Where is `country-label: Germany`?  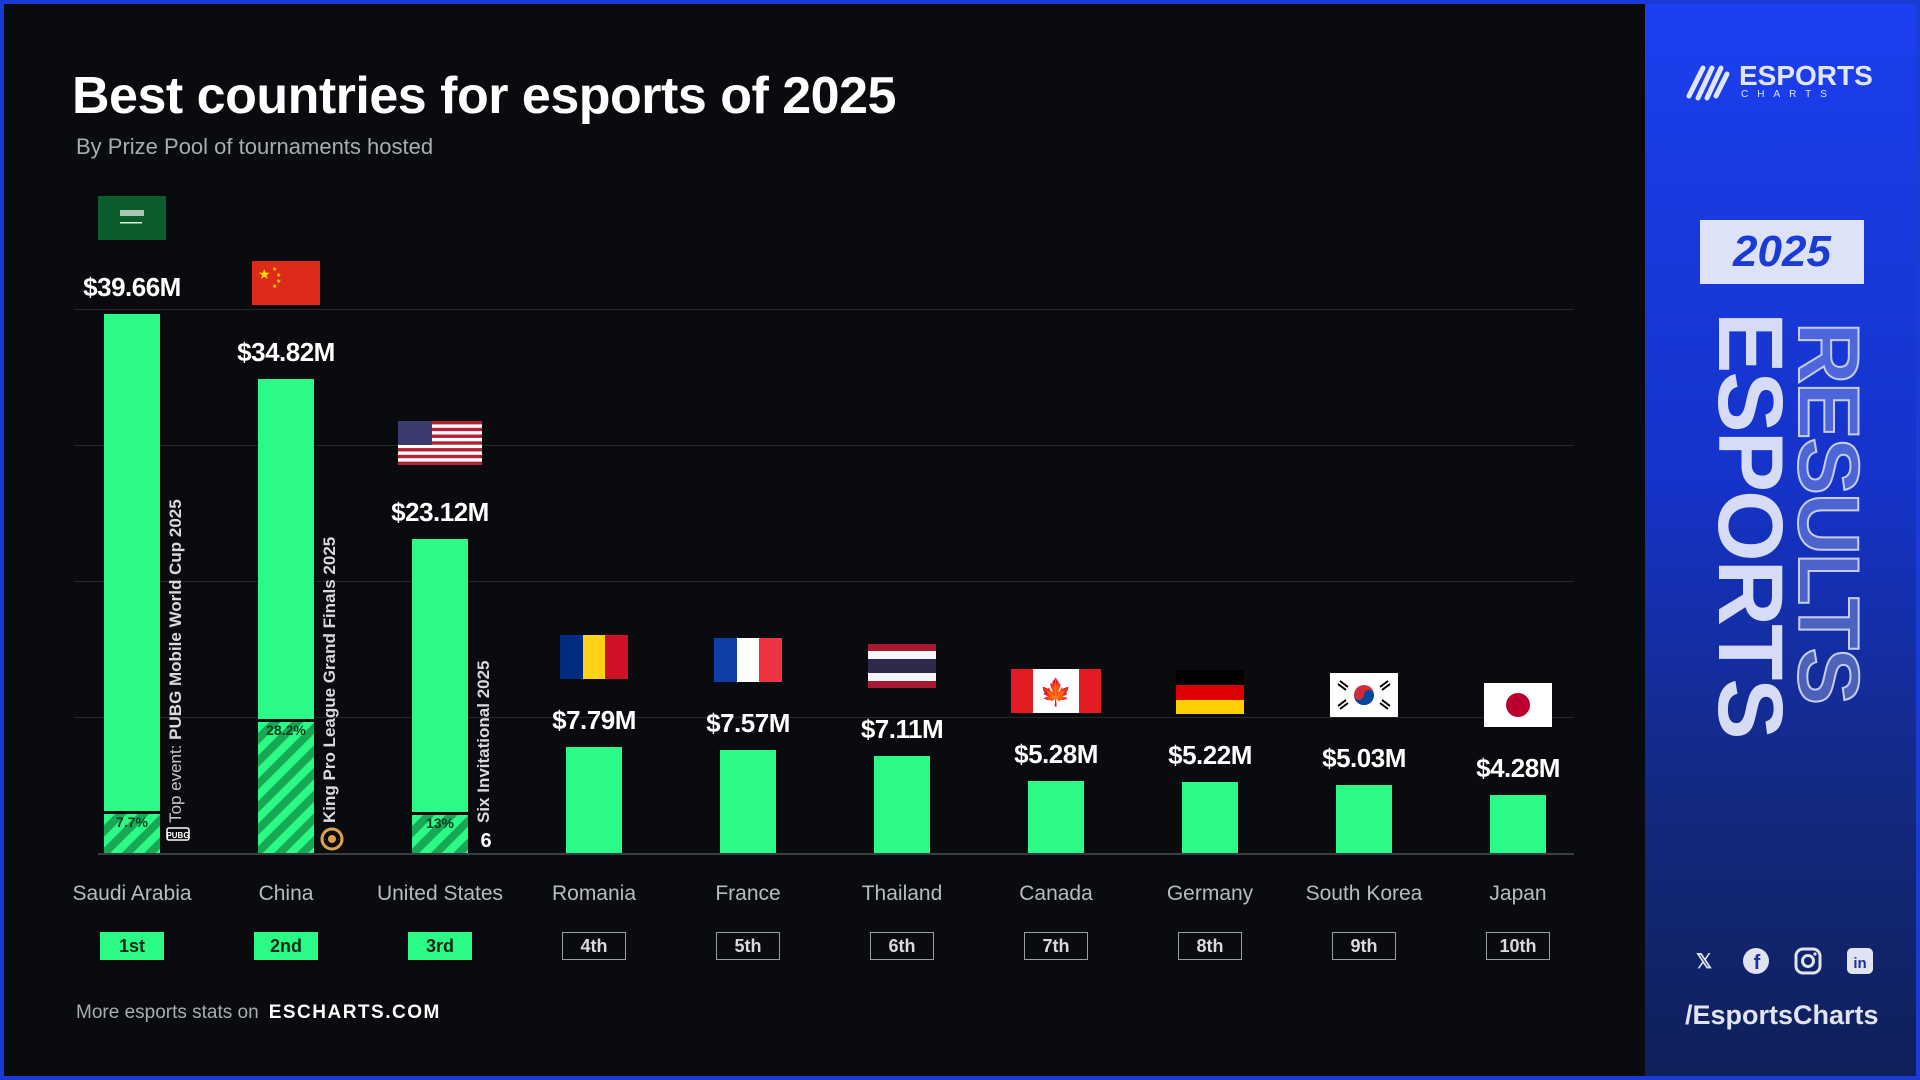 country-label: Germany is located at coordinates (1210, 893).